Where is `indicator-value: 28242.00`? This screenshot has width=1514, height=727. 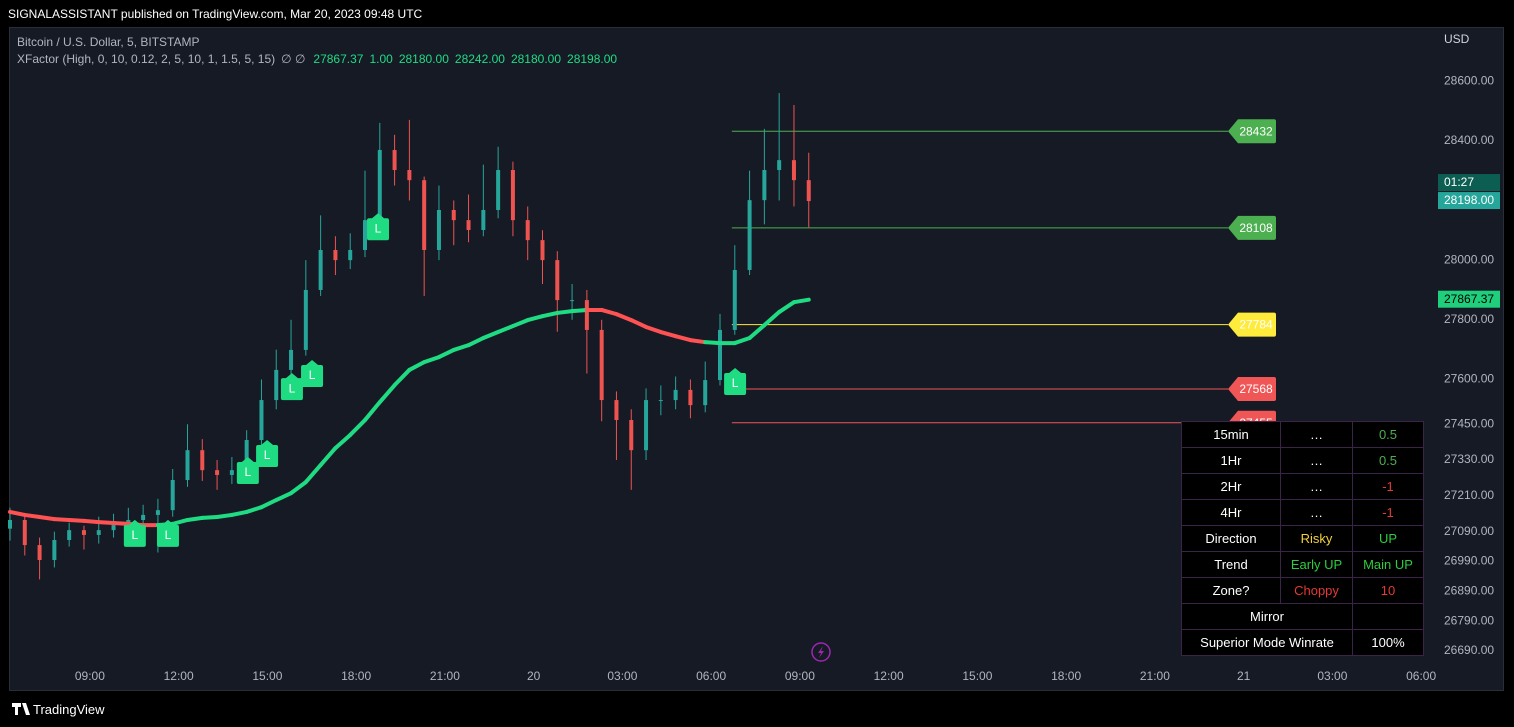 indicator-value: 28242.00 is located at coordinates (479, 59).